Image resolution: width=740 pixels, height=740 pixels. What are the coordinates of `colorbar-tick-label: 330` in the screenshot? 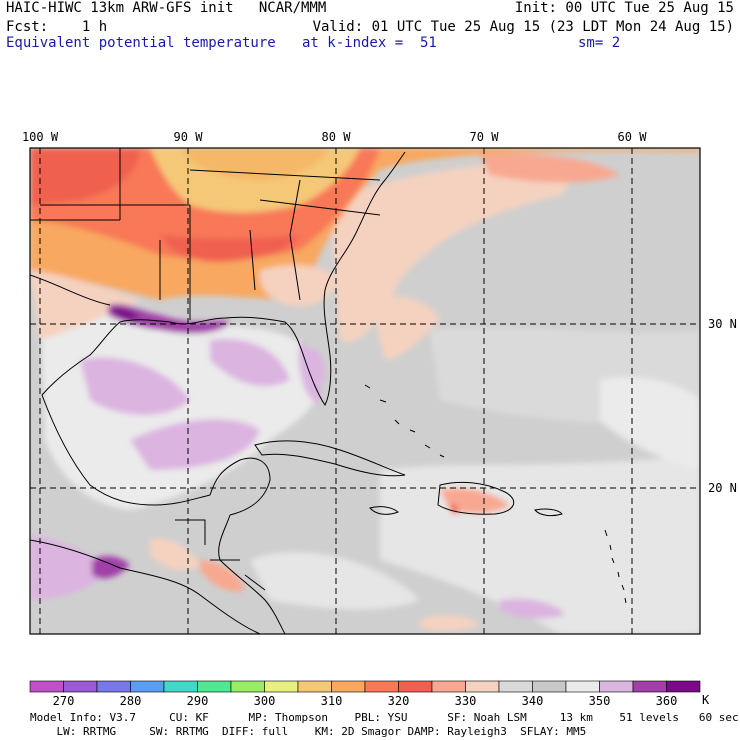 It's located at (465, 701).